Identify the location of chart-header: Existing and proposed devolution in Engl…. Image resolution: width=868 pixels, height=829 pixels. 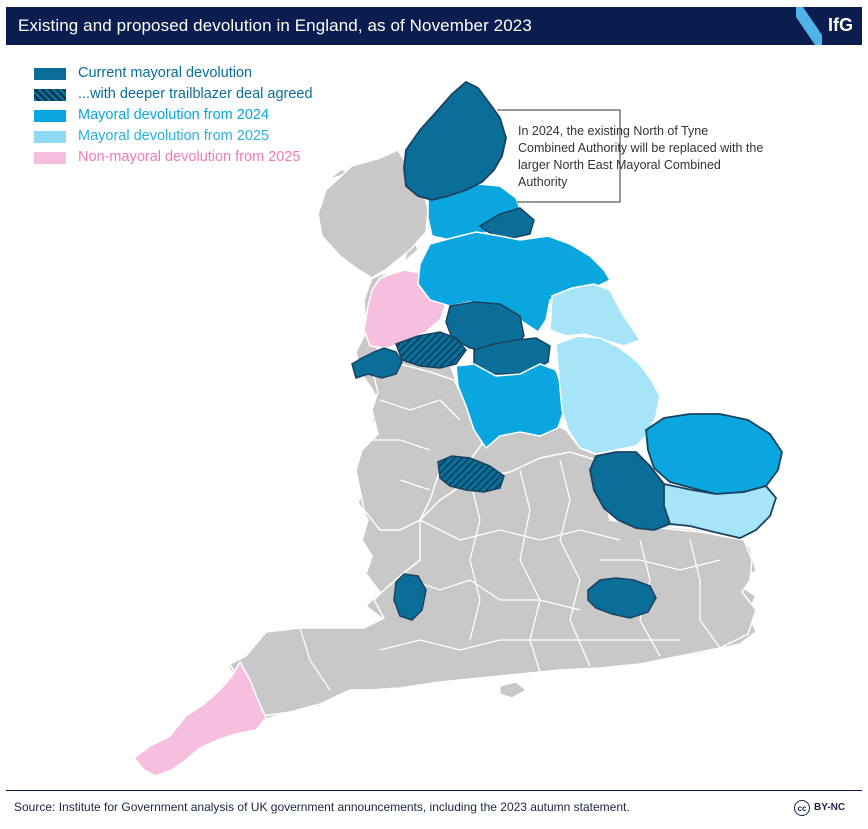
(434, 26).